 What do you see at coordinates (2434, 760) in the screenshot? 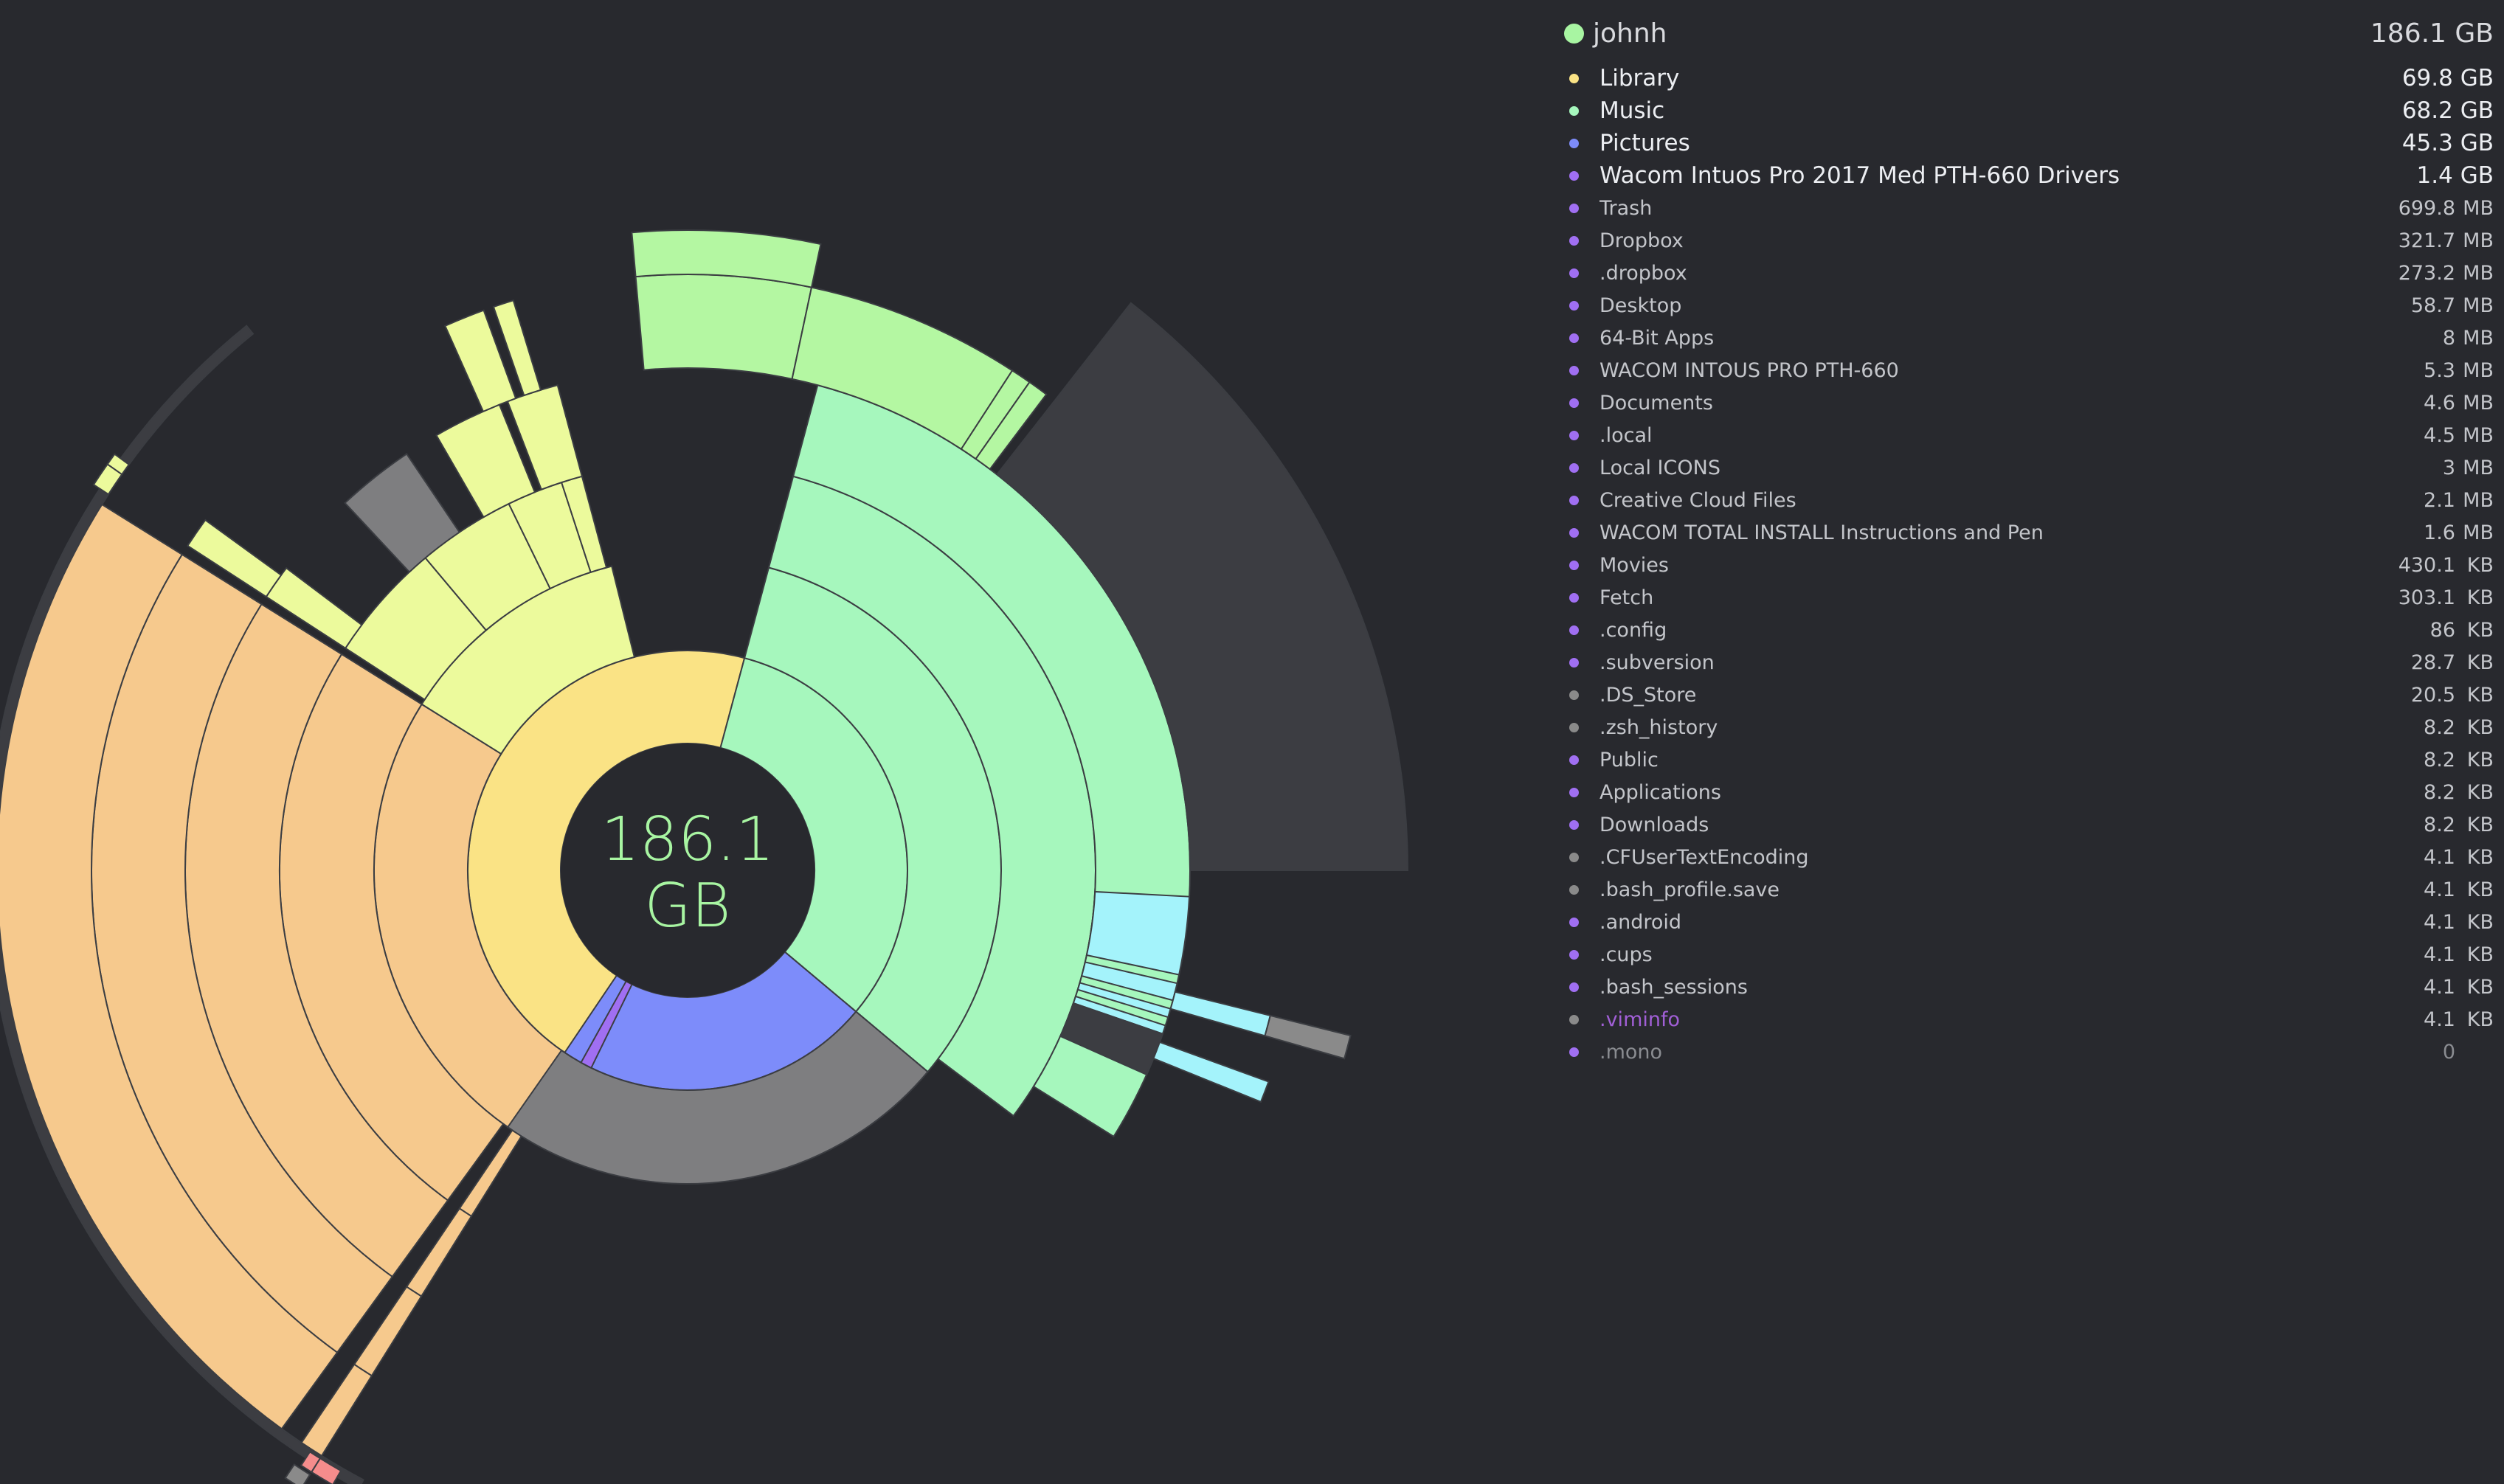
I see `item-size: 8.2 KB` at bounding box center [2434, 760].